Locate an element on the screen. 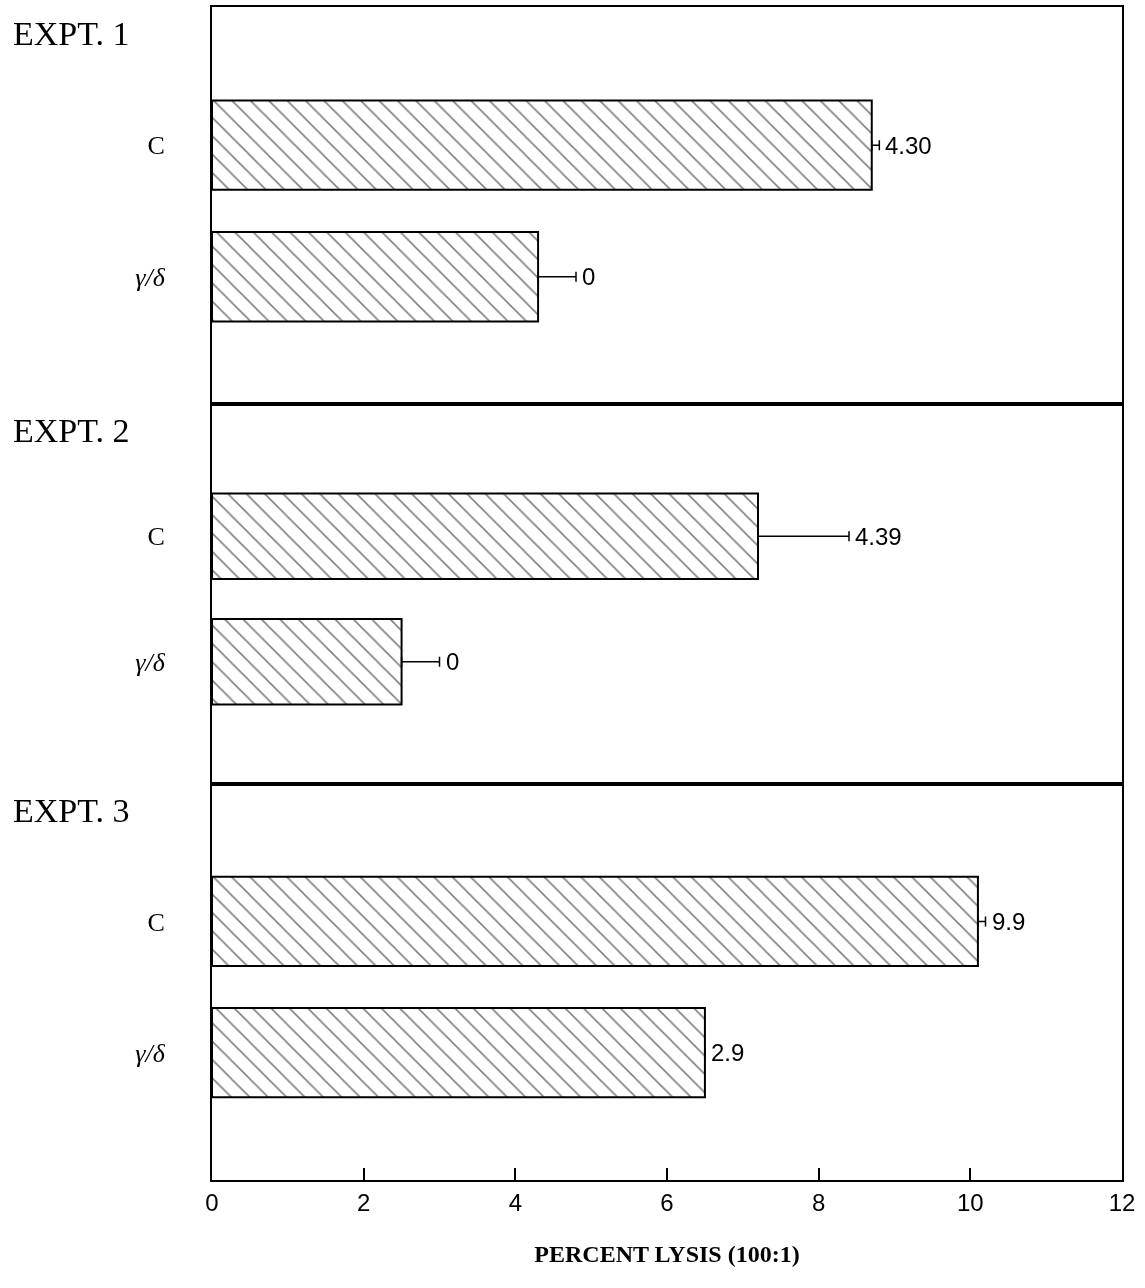 The height and width of the screenshot is (1288, 1145). chart-title: EXPT. 2 is located at coordinates (71, 430).